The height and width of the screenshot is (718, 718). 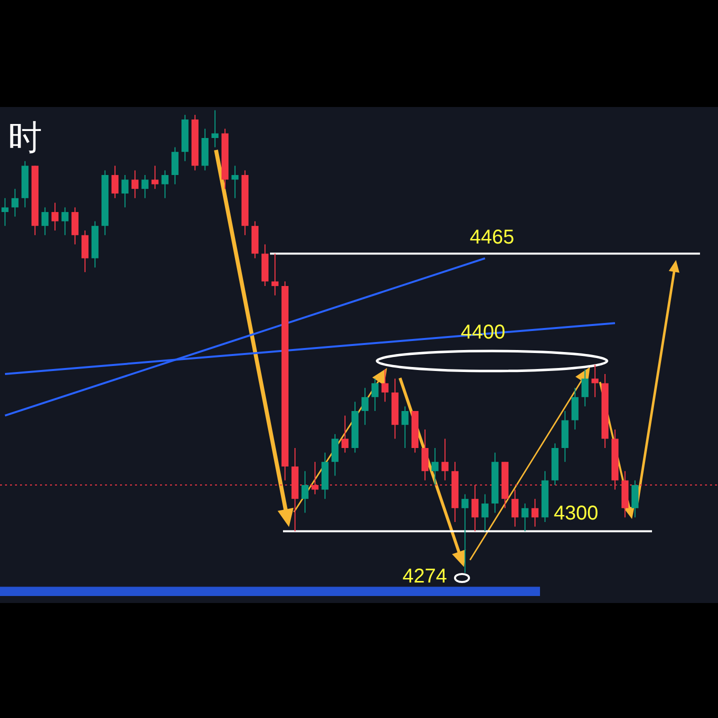 What do you see at coordinates (576, 513) in the screenshot?
I see `annotation: 4300` at bounding box center [576, 513].